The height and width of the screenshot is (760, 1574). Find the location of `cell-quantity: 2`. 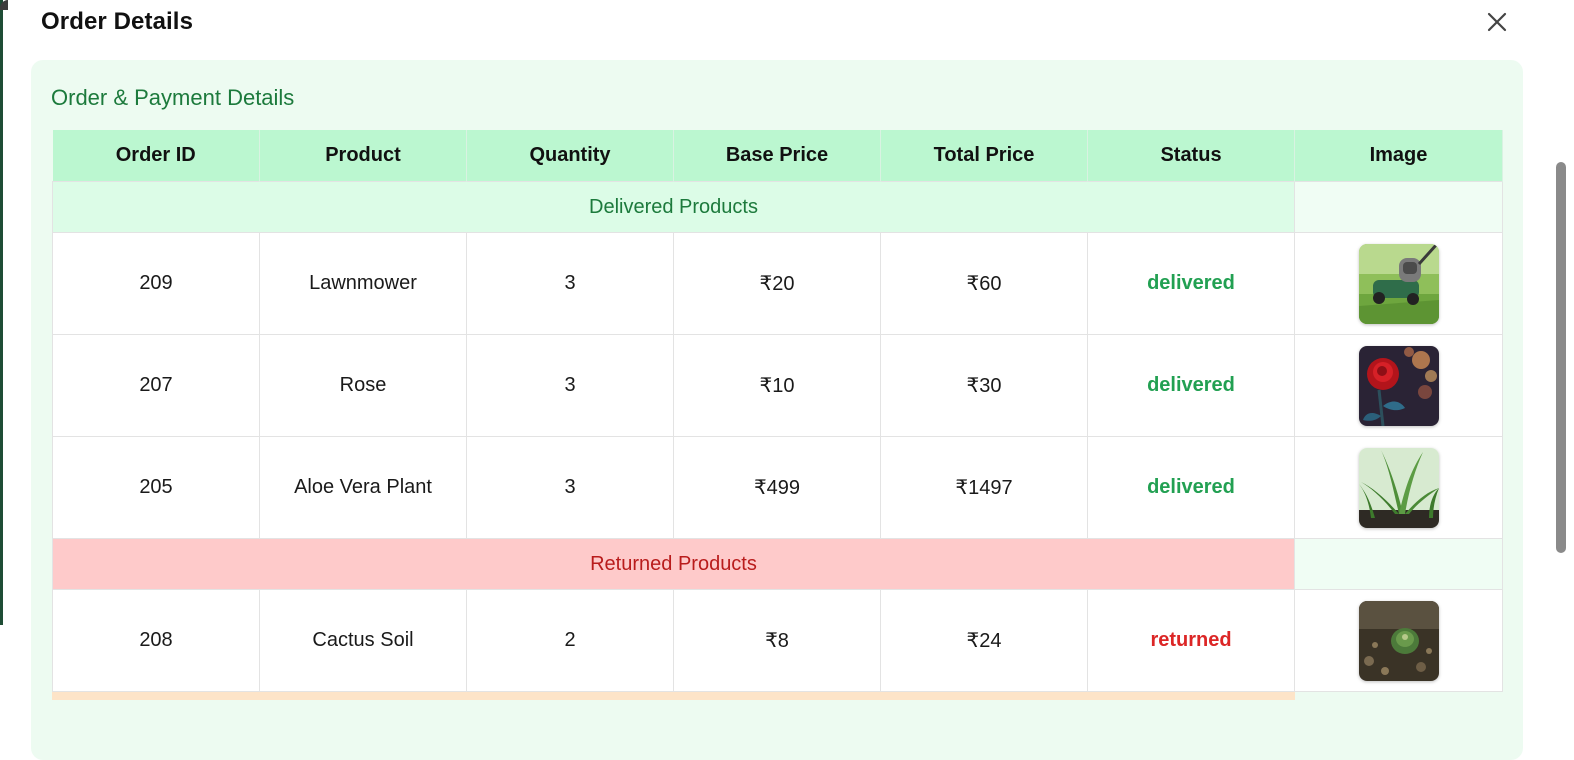

cell-quantity: 2 is located at coordinates (570, 640).